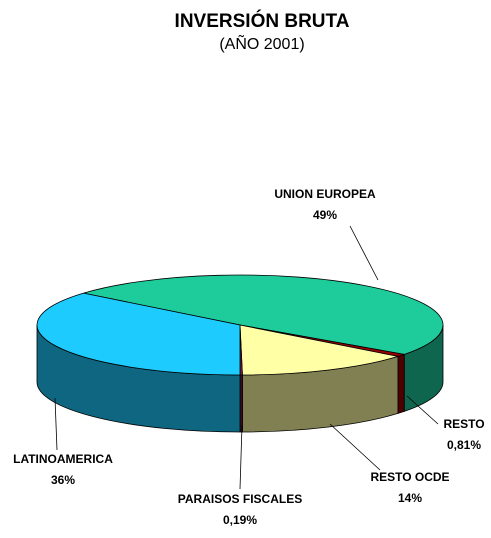  What do you see at coordinates (409, 477) in the screenshot?
I see `slice-label: RESTO OCDE` at bounding box center [409, 477].